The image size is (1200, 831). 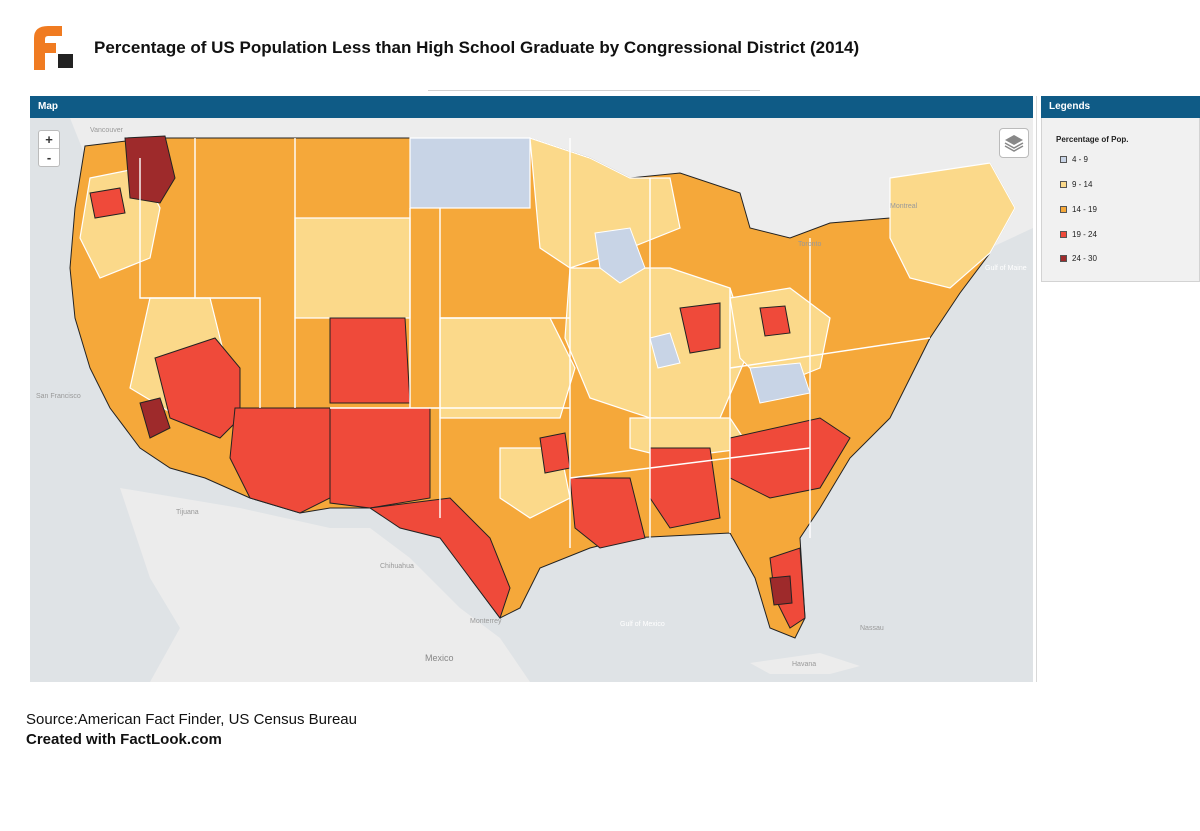 What do you see at coordinates (1006, 268) in the screenshot?
I see `map-label-gulf-of-maine: Gulf of Maine` at bounding box center [1006, 268].